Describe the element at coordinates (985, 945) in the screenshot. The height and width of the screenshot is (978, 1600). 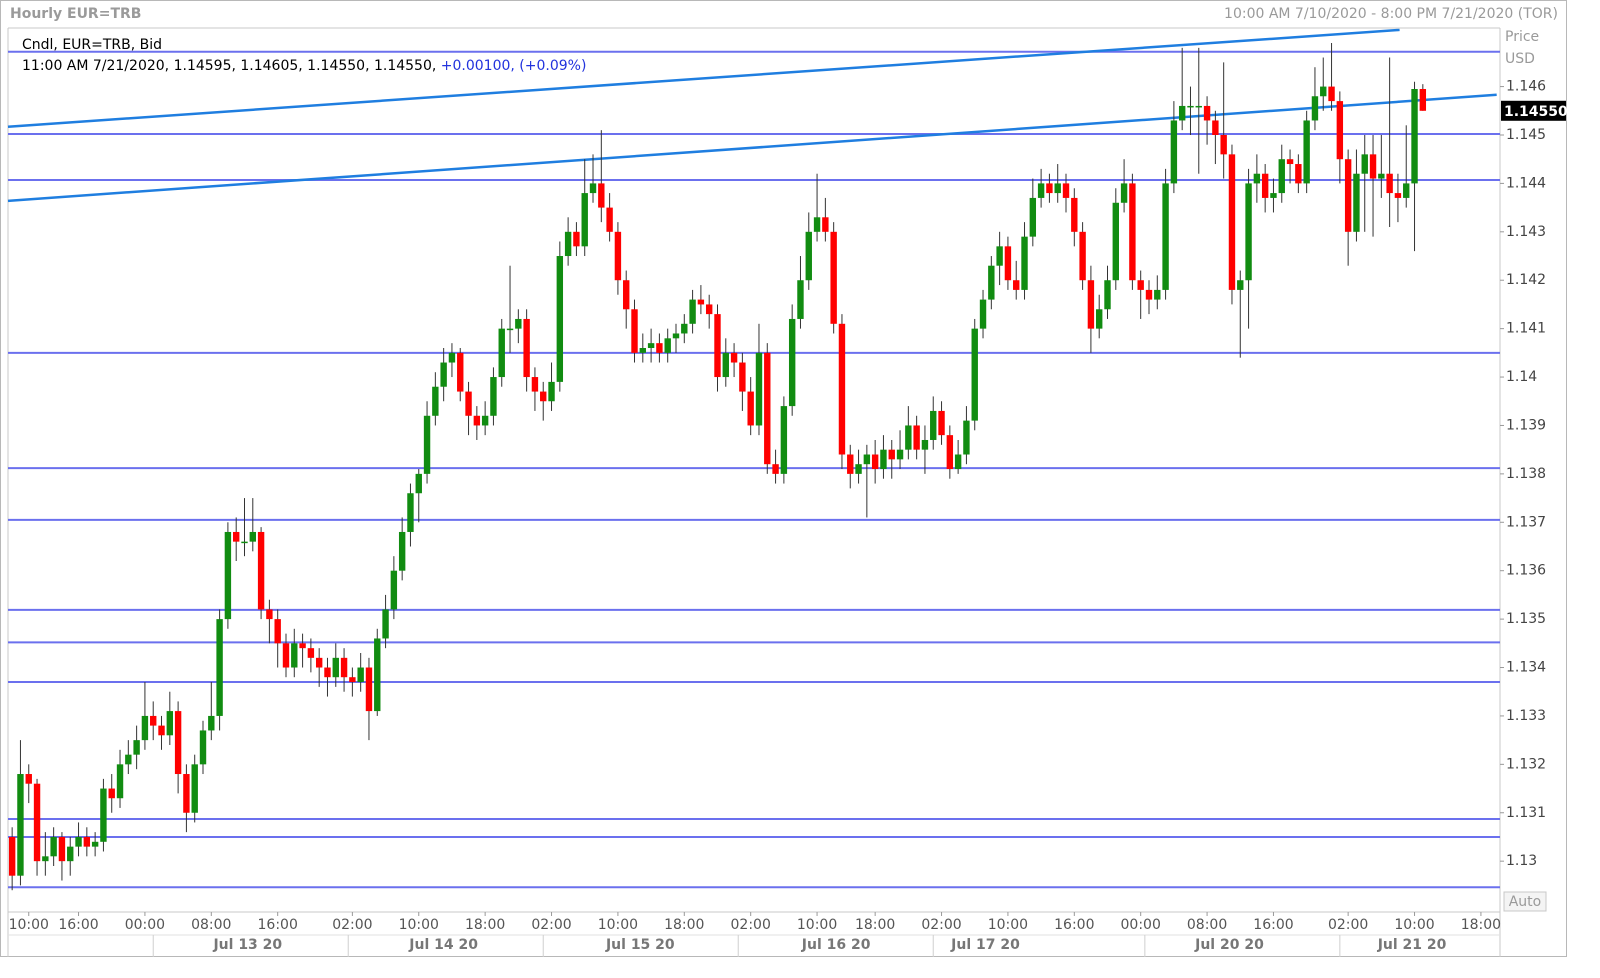
I see `date-label: Jul 17 20` at that location.